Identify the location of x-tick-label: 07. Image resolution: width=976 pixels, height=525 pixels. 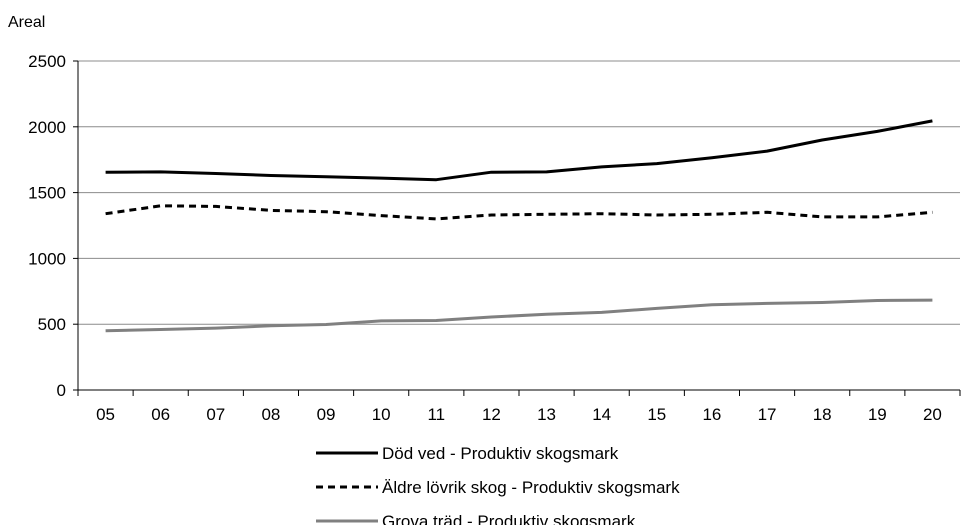
(215, 414).